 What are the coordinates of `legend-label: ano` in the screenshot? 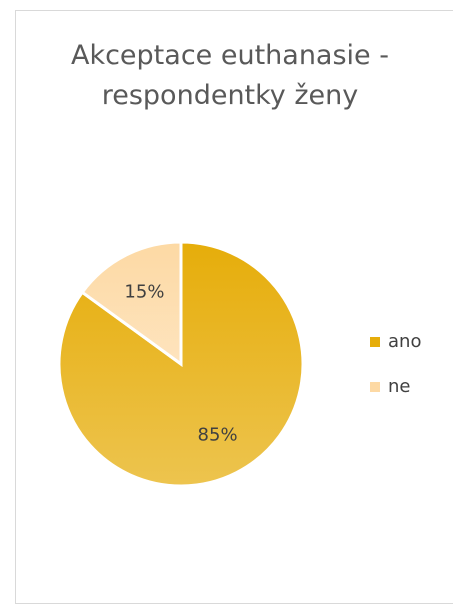 It's located at (404, 341).